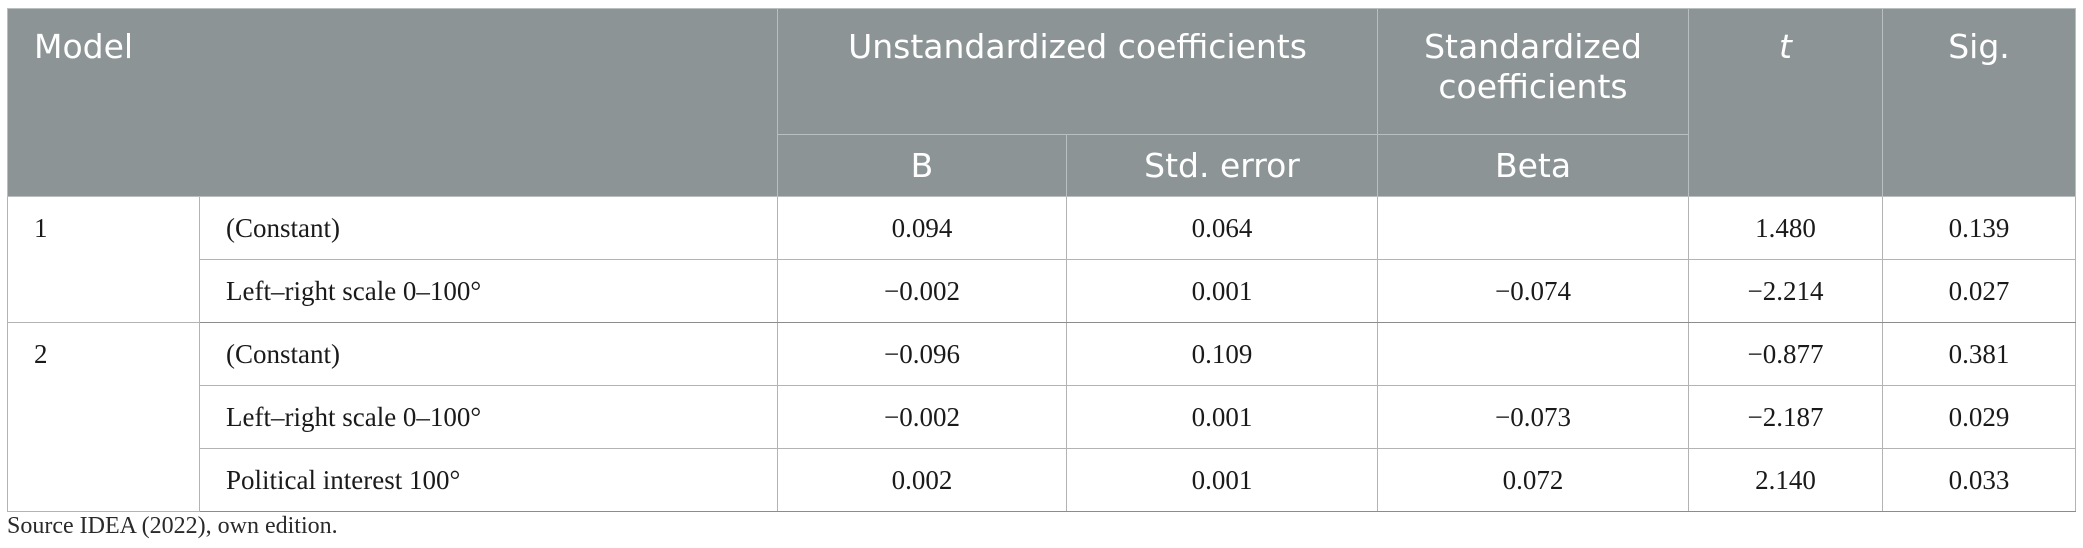 The image size is (2083, 548). What do you see at coordinates (1533, 291) in the screenshot?
I see `beta-cell: −0.074` at bounding box center [1533, 291].